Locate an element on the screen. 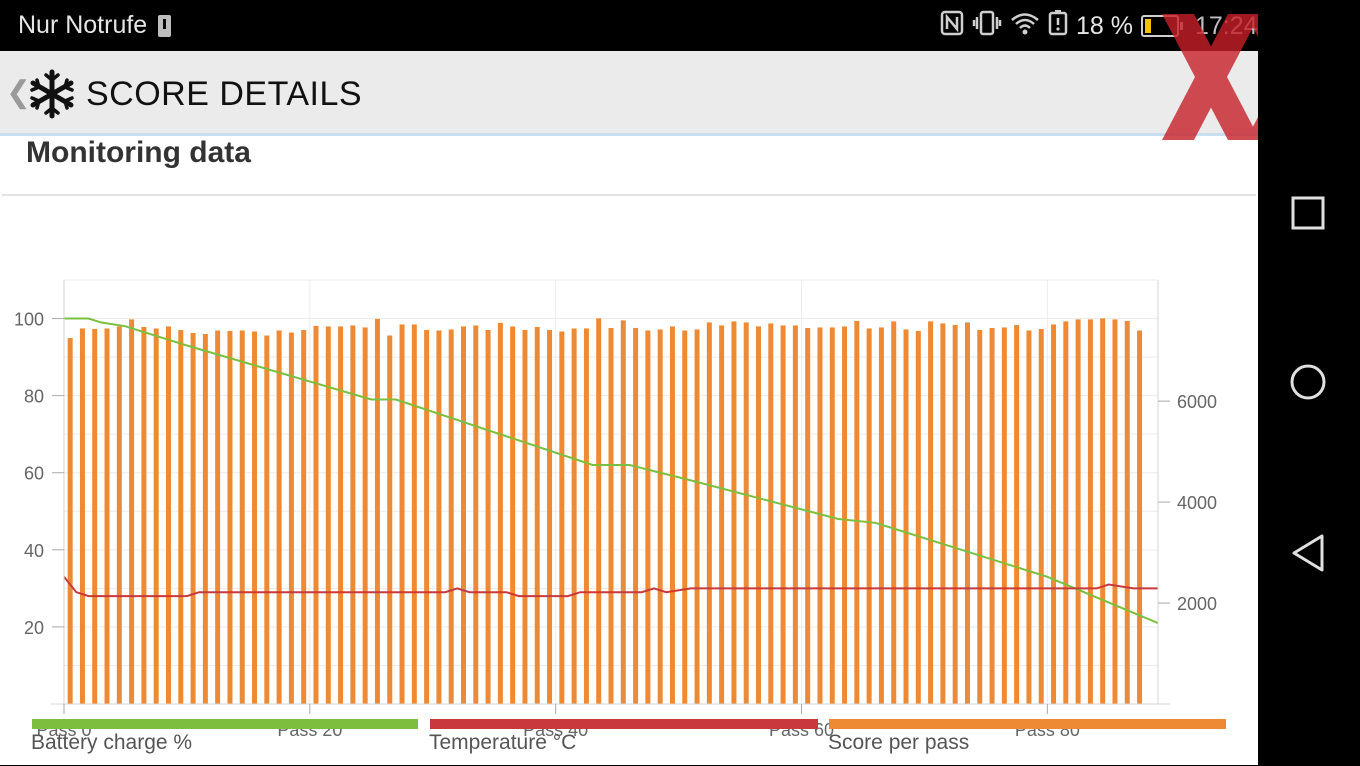 Image resolution: width=1360 pixels, height=766 pixels. sim-card-icon is located at coordinates (164, 26).